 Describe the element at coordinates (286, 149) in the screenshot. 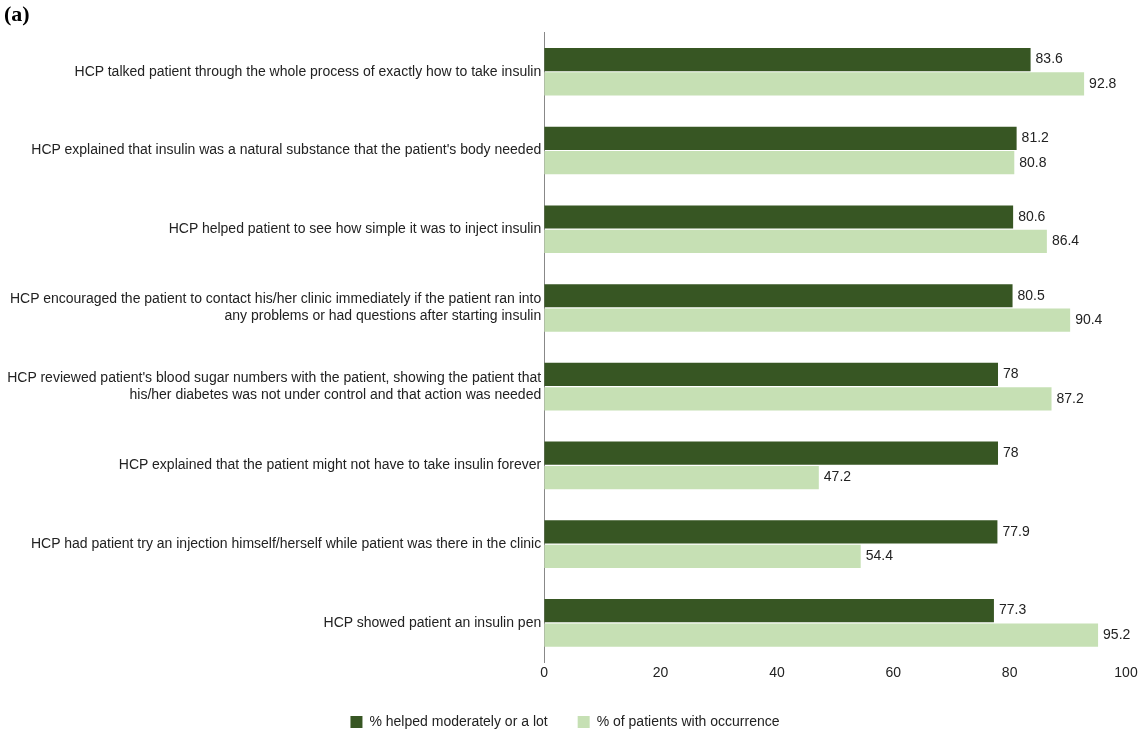

I see `y-tick-label: HCP explained that insulin was a natural substance that the patient's body needed` at that location.